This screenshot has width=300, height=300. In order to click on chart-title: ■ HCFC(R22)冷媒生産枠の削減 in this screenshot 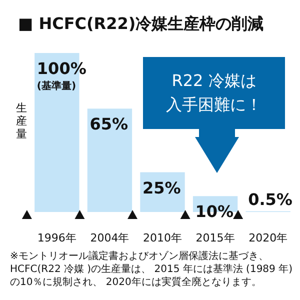, I will do `click(141, 24)`.